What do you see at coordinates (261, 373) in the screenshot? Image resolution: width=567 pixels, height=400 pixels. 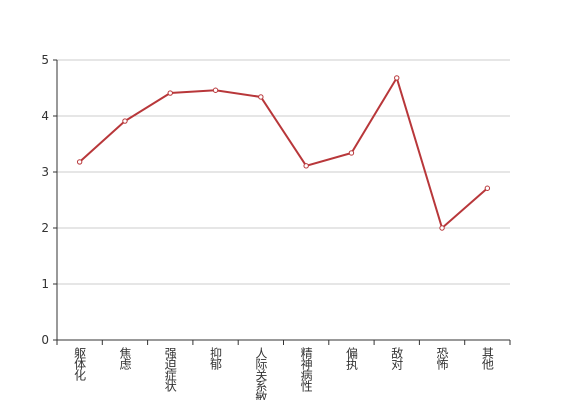 I see `x-tick-label: 人际关系敏感` at bounding box center [261, 373].